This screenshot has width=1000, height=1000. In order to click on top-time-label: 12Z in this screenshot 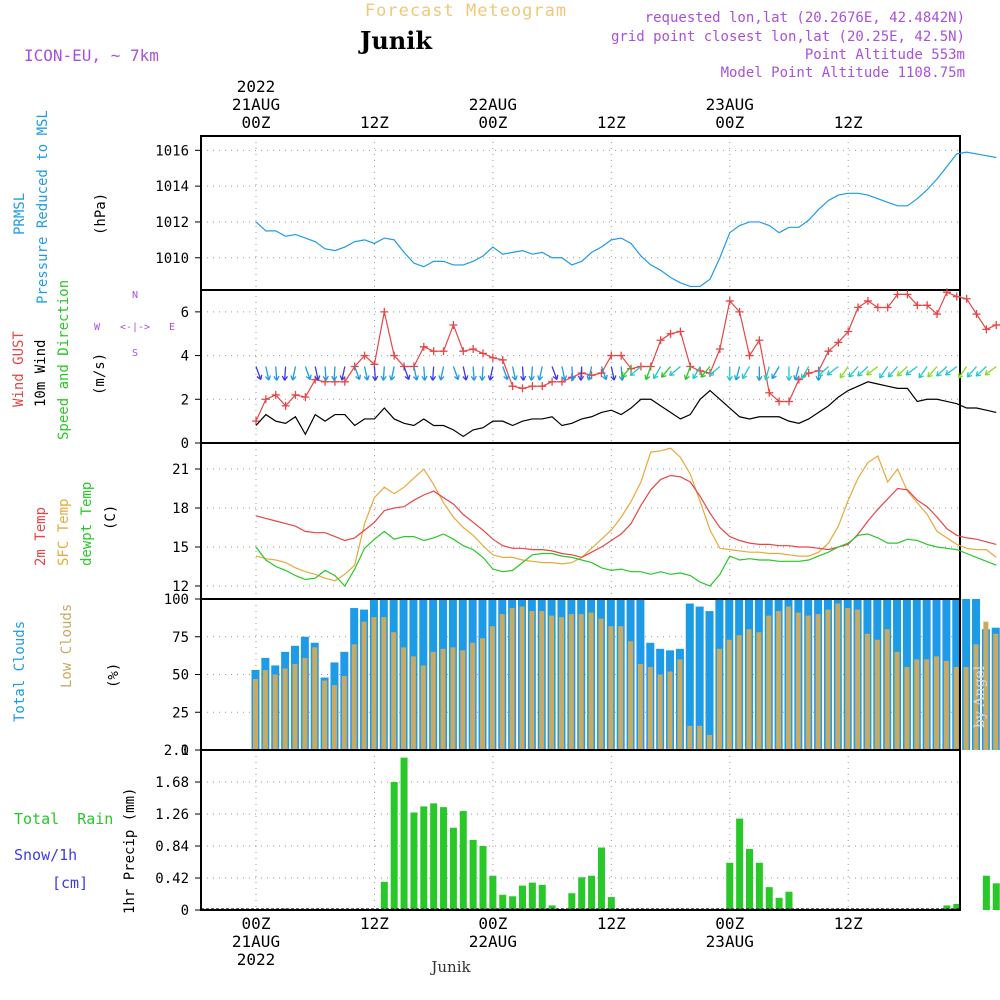, I will do `click(611, 122)`.